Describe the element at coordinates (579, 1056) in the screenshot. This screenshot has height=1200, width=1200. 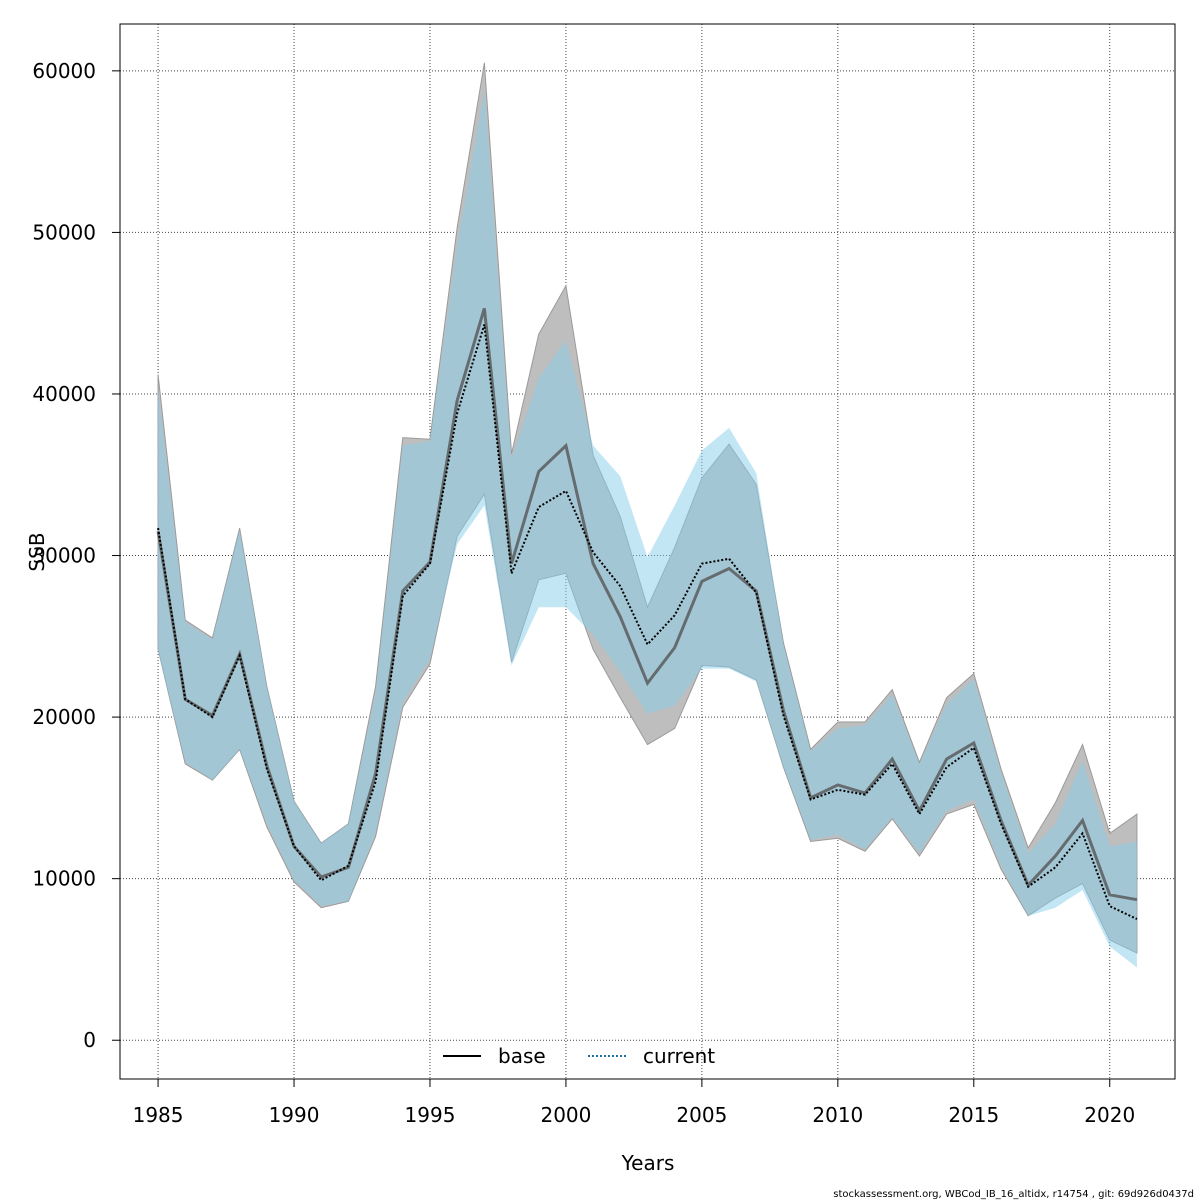
I see `legend: base current` at that location.